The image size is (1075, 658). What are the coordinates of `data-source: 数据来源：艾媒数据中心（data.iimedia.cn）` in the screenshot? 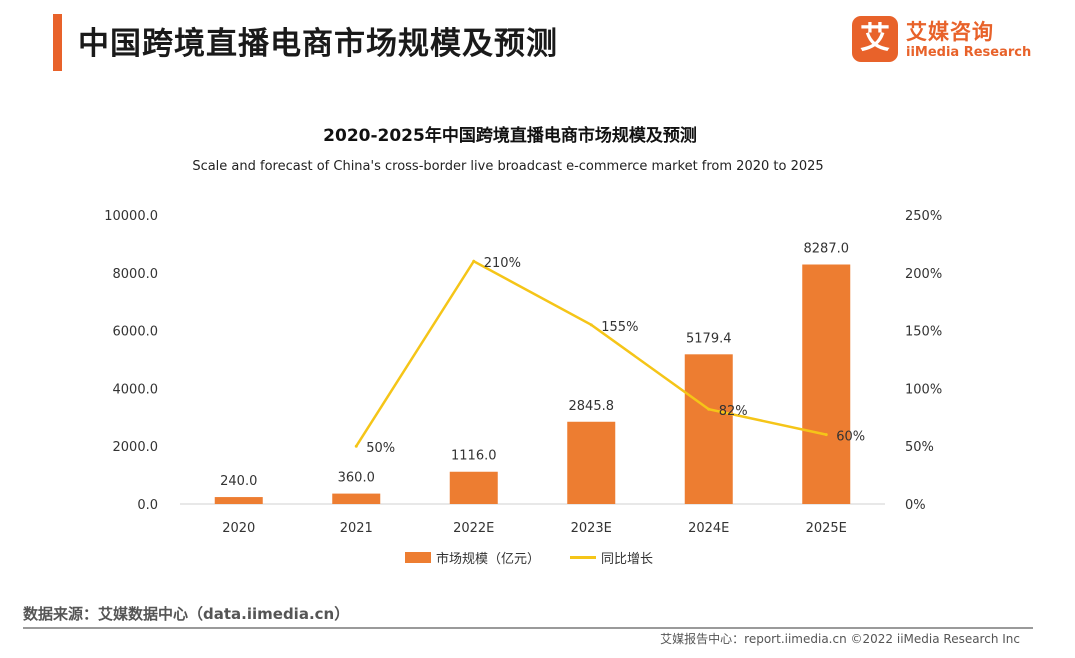 It's located at (186, 614).